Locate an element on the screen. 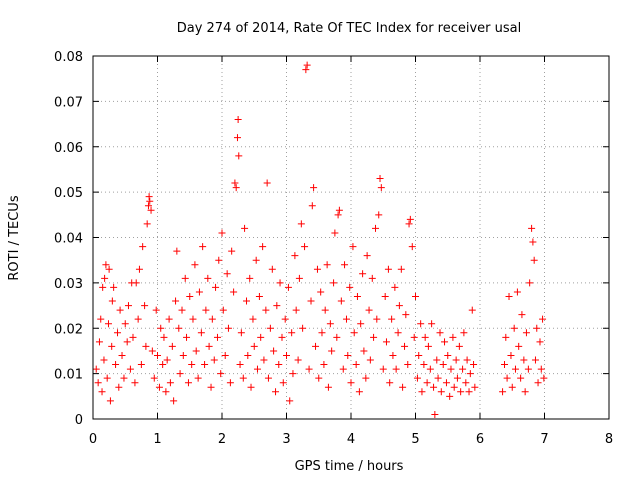  x-tick-label: 7 is located at coordinates (544, 439).